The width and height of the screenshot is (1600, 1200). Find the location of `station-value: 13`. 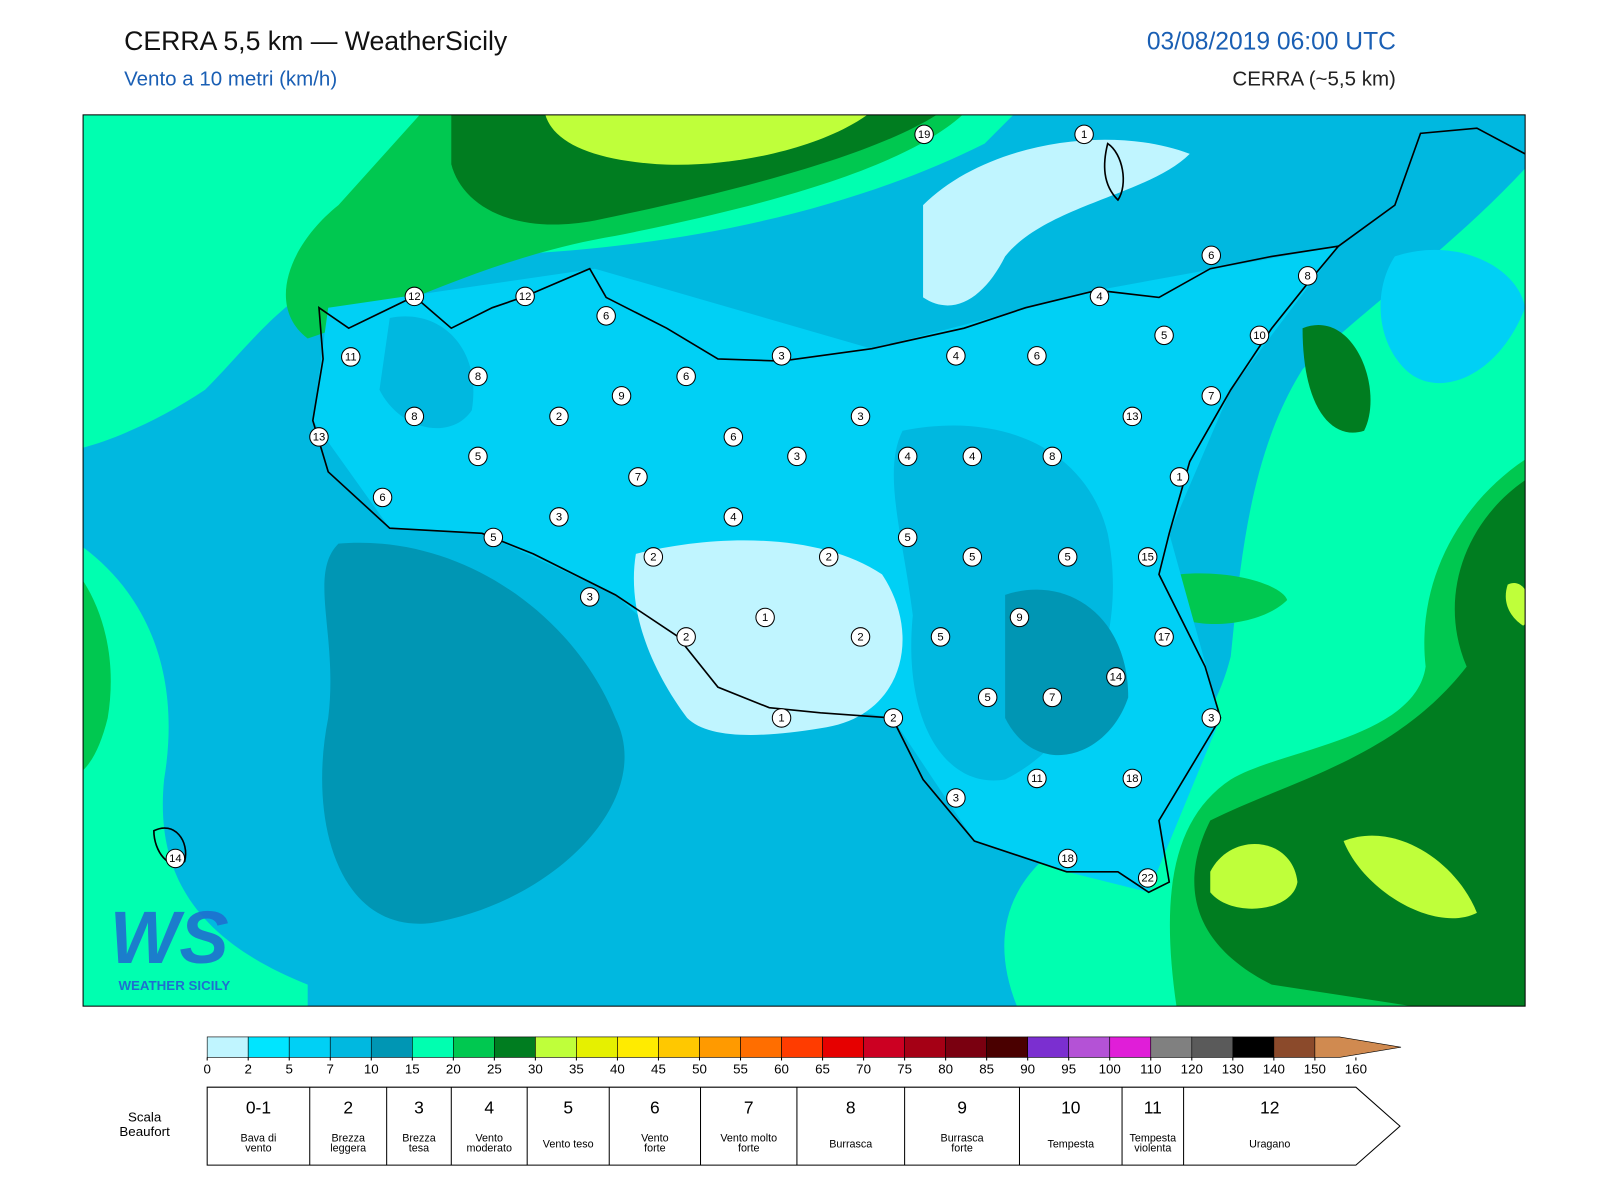

station-value: 13 is located at coordinates (319, 437).